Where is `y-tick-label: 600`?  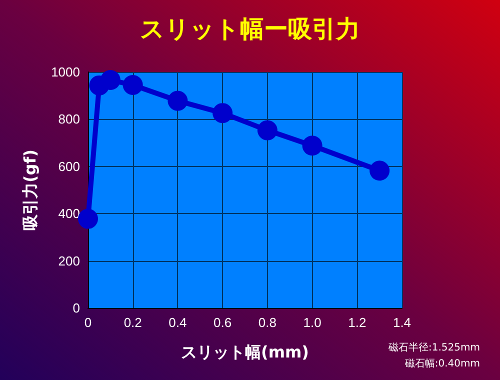
y-tick-label: 600 is located at coordinates (69, 166).